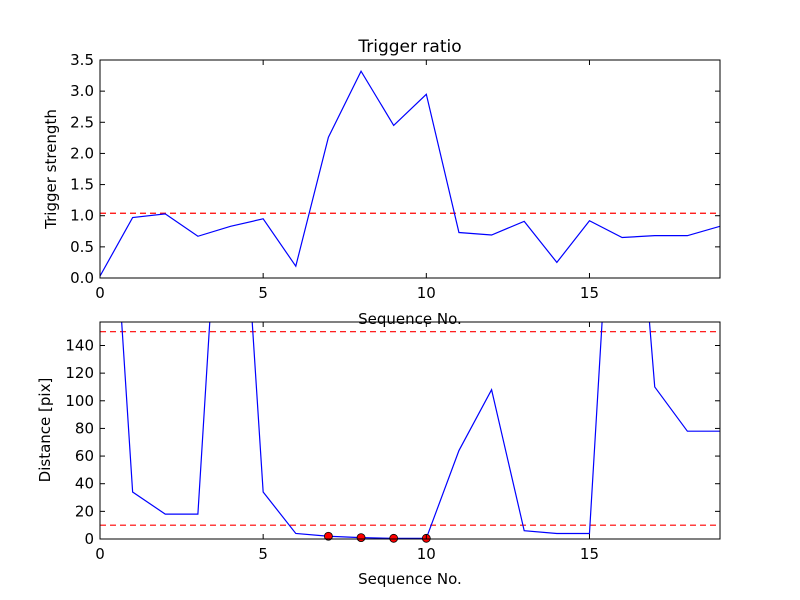 Image resolution: width=800 pixels, height=600 pixels. I want to click on y-tick-label: 120, so click(79, 373).